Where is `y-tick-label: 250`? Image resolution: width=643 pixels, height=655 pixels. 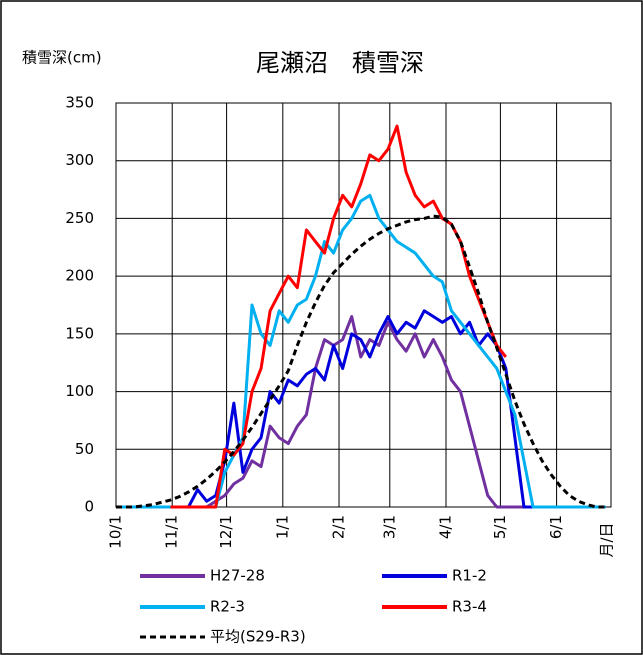 y-tick-label: 250 is located at coordinates (79, 218).